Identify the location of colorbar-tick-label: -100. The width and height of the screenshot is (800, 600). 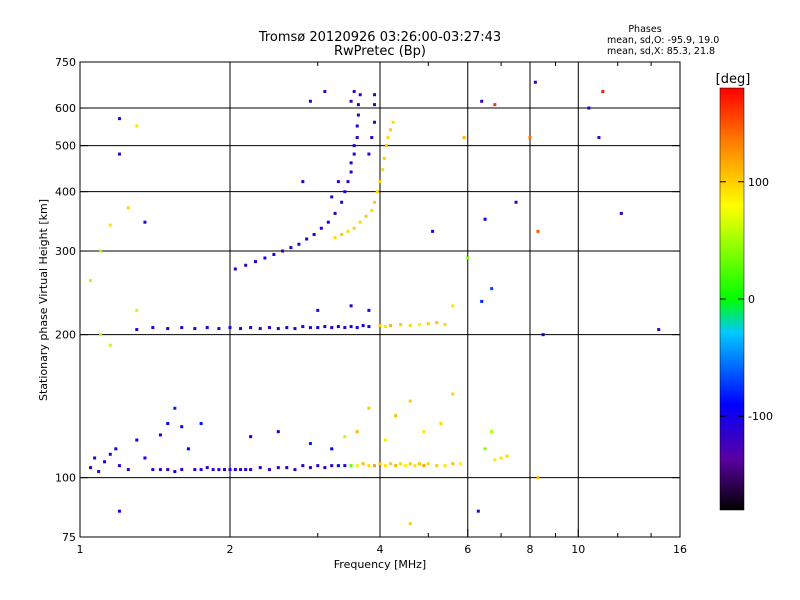
(760, 416).